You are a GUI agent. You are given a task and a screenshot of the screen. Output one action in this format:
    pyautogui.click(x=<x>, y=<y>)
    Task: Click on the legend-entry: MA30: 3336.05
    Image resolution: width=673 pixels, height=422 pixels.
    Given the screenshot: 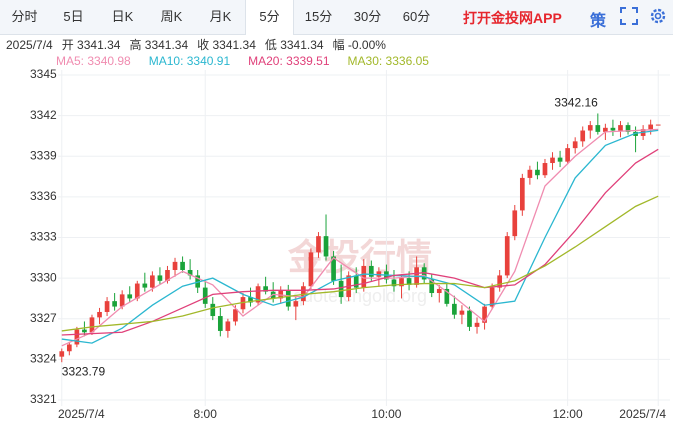 What is the action you would take?
    pyautogui.click(x=389, y=61)
    